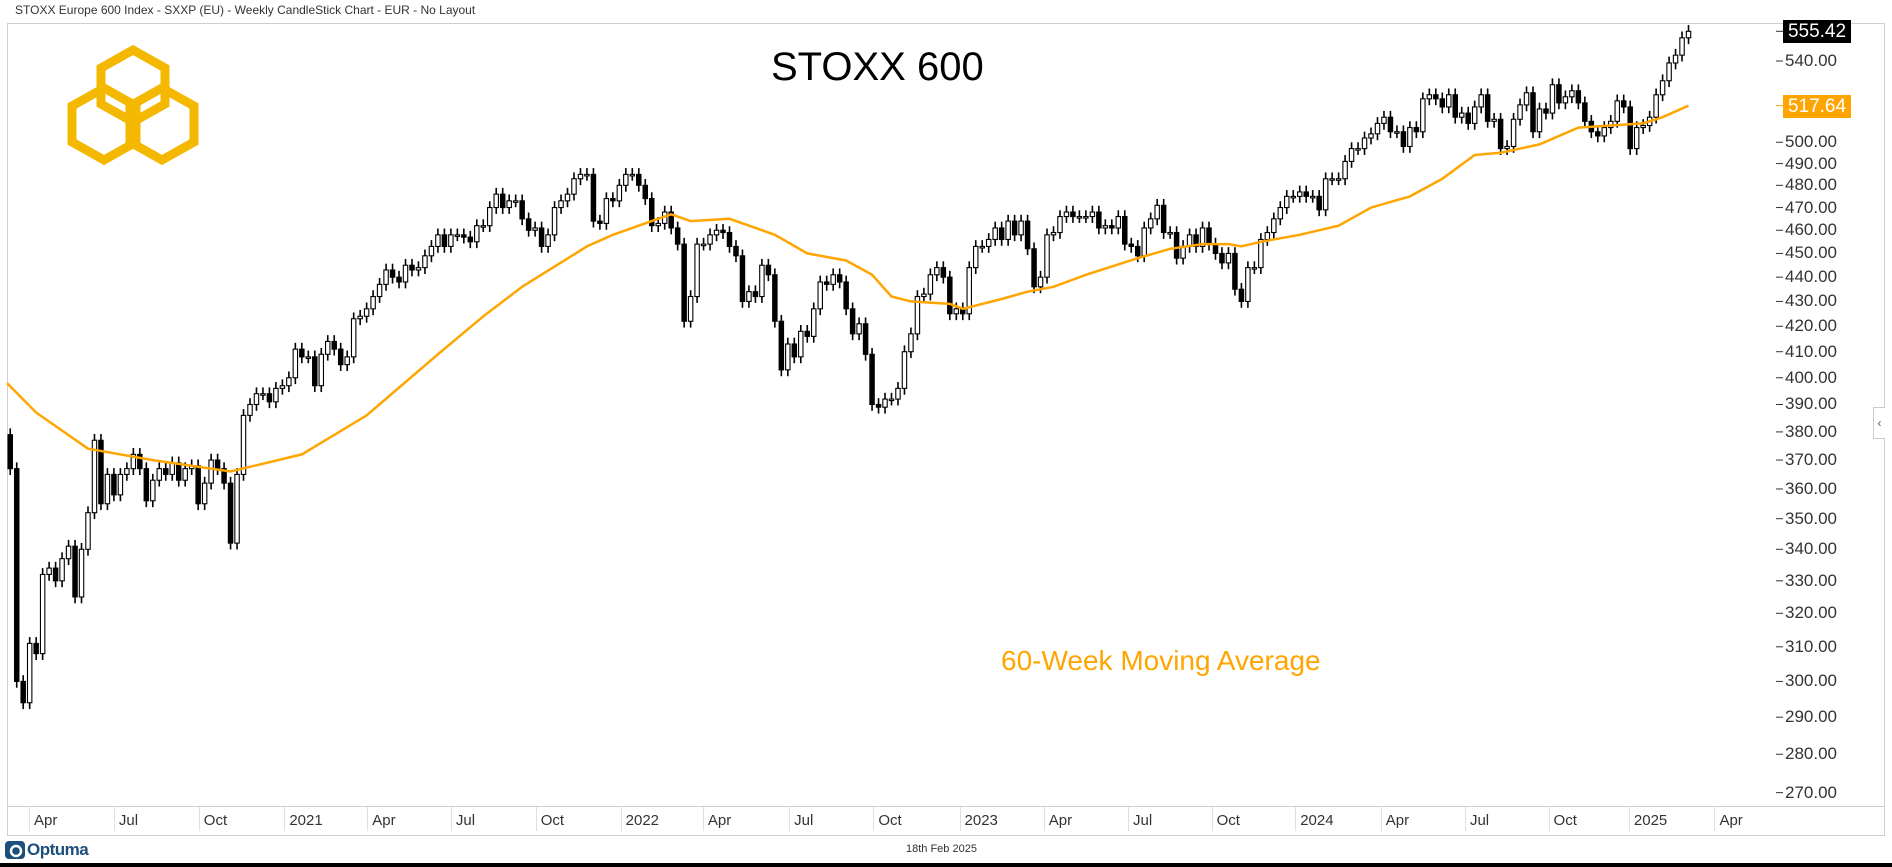  I want to click on y-tick-label: 370.00, so click(1811, 460).